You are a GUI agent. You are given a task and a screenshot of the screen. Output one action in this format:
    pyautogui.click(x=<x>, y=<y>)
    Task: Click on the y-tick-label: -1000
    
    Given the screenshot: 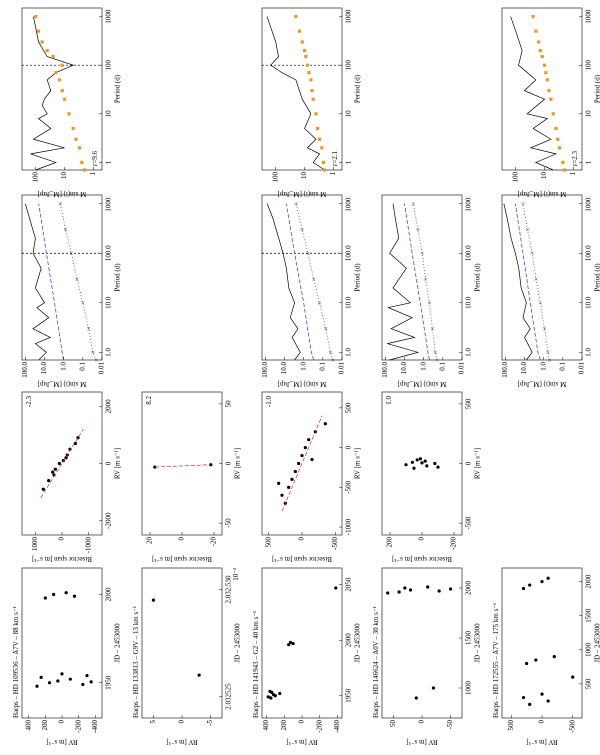 What is the action you would take?
    pyautogui.click(x=88, y=545)
    